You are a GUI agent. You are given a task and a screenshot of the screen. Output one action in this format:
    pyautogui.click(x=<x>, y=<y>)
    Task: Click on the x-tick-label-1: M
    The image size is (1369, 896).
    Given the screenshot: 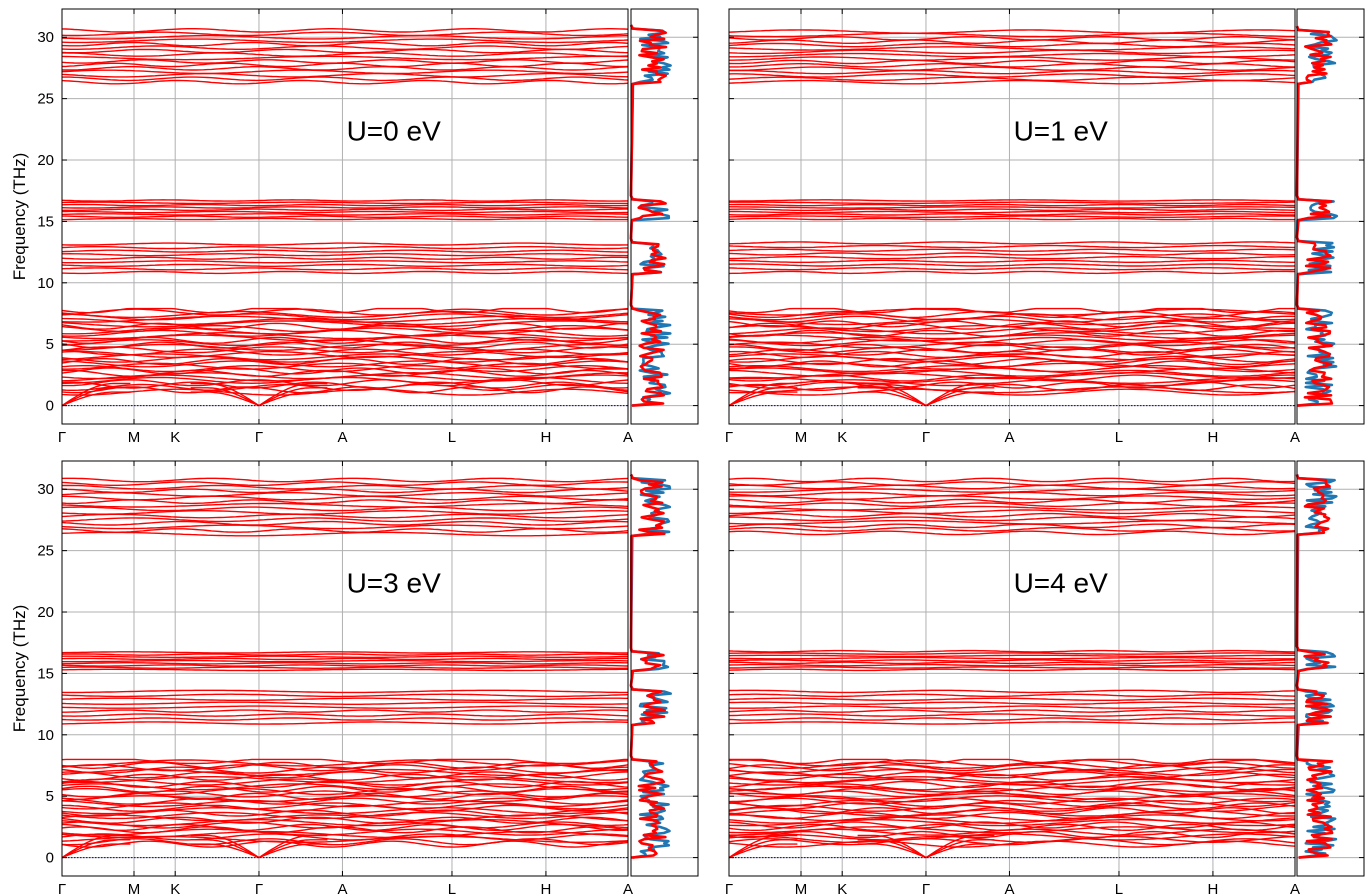 What is the action you would take?
    pyautogui.click(x=801, y=888)
    